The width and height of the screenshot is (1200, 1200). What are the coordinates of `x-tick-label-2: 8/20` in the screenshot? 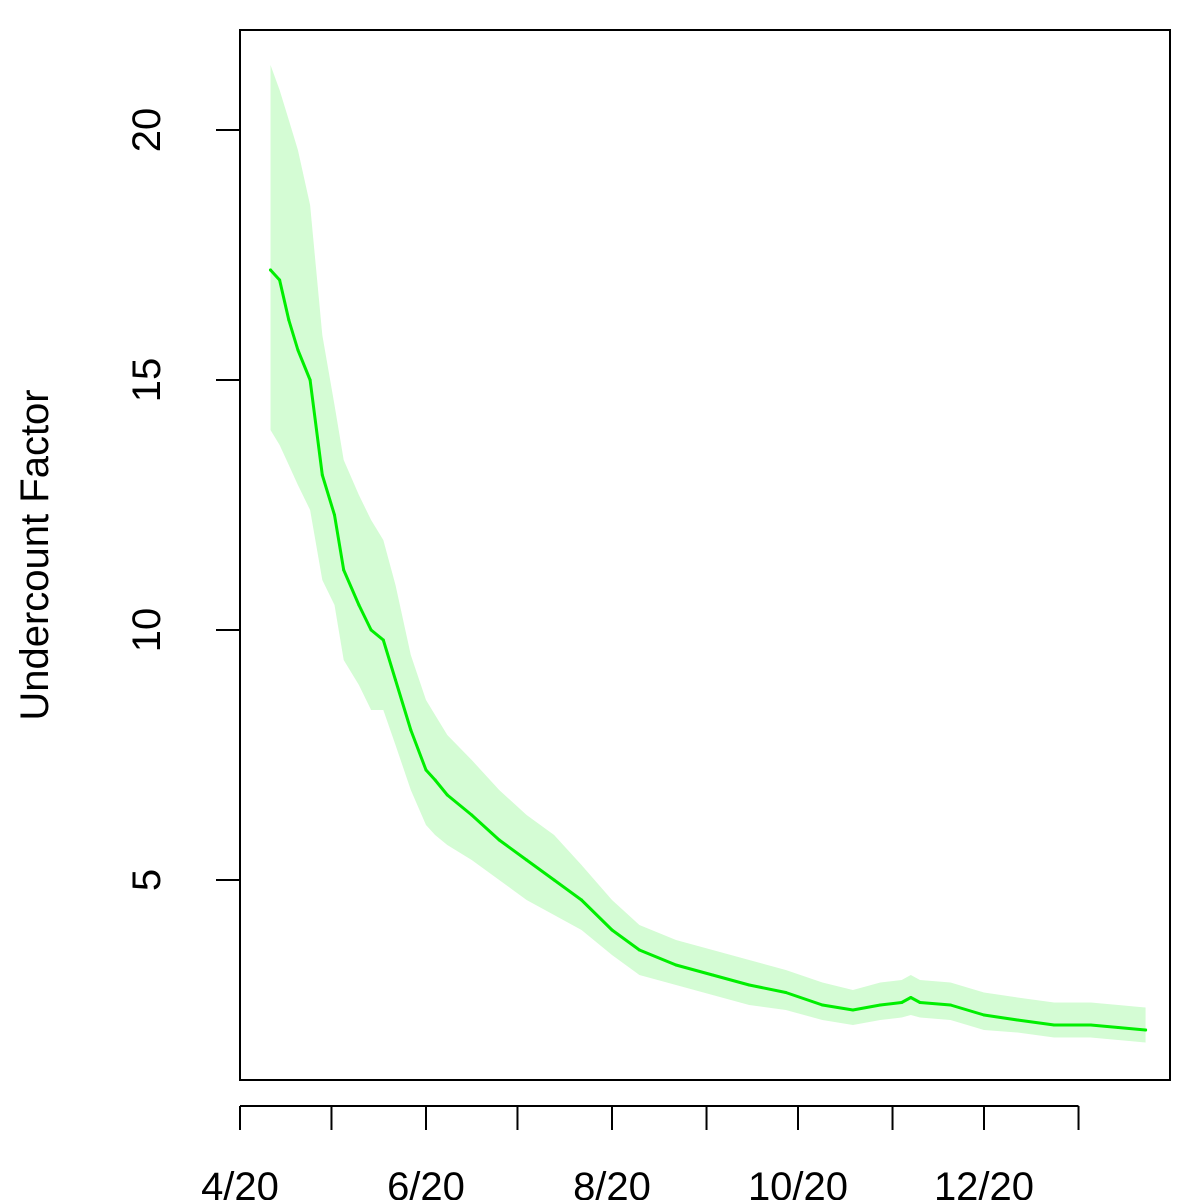 It's located at (612, 1182).